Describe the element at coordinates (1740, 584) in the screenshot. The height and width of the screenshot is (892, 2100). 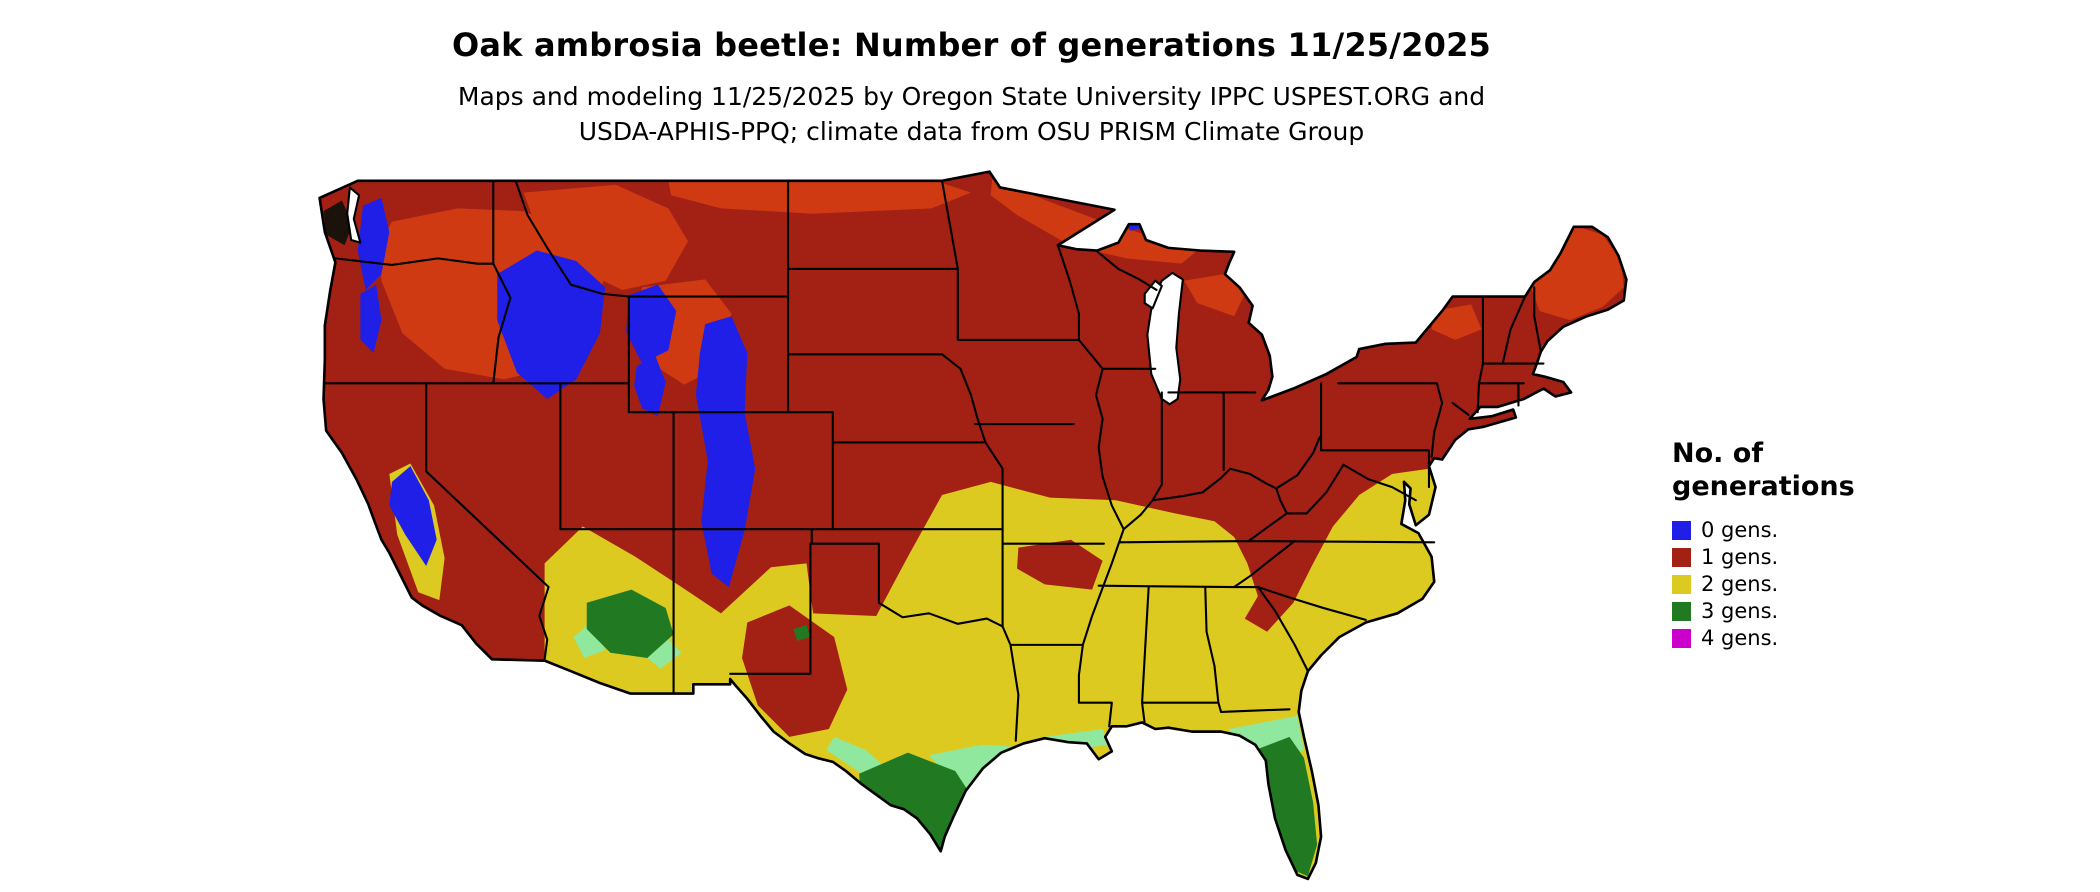
I see `legend-label-2-gens: 2 gens.` at that location.